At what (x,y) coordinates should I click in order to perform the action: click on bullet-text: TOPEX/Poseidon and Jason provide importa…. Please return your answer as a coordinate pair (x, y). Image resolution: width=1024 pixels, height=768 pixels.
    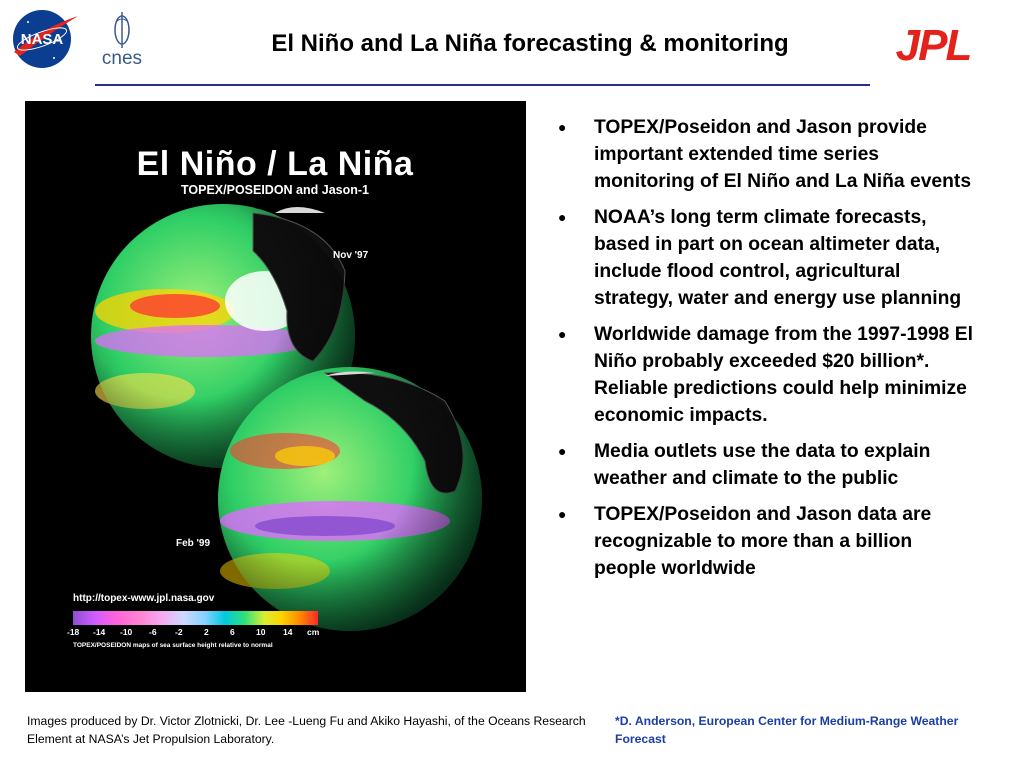
    Looking at the image, I should click on (783, 154).